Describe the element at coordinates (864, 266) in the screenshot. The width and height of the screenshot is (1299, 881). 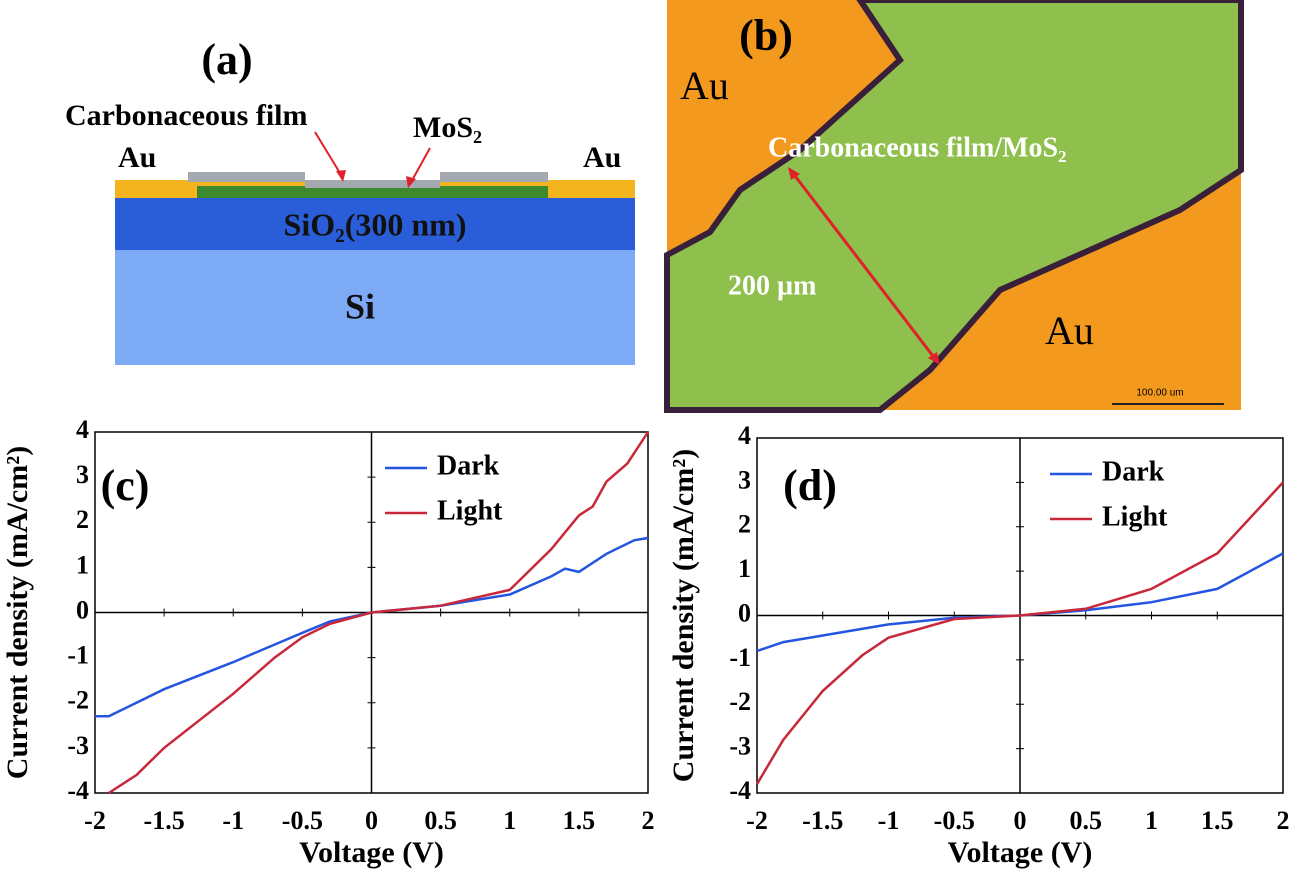
I see `width-arrow` at that location.